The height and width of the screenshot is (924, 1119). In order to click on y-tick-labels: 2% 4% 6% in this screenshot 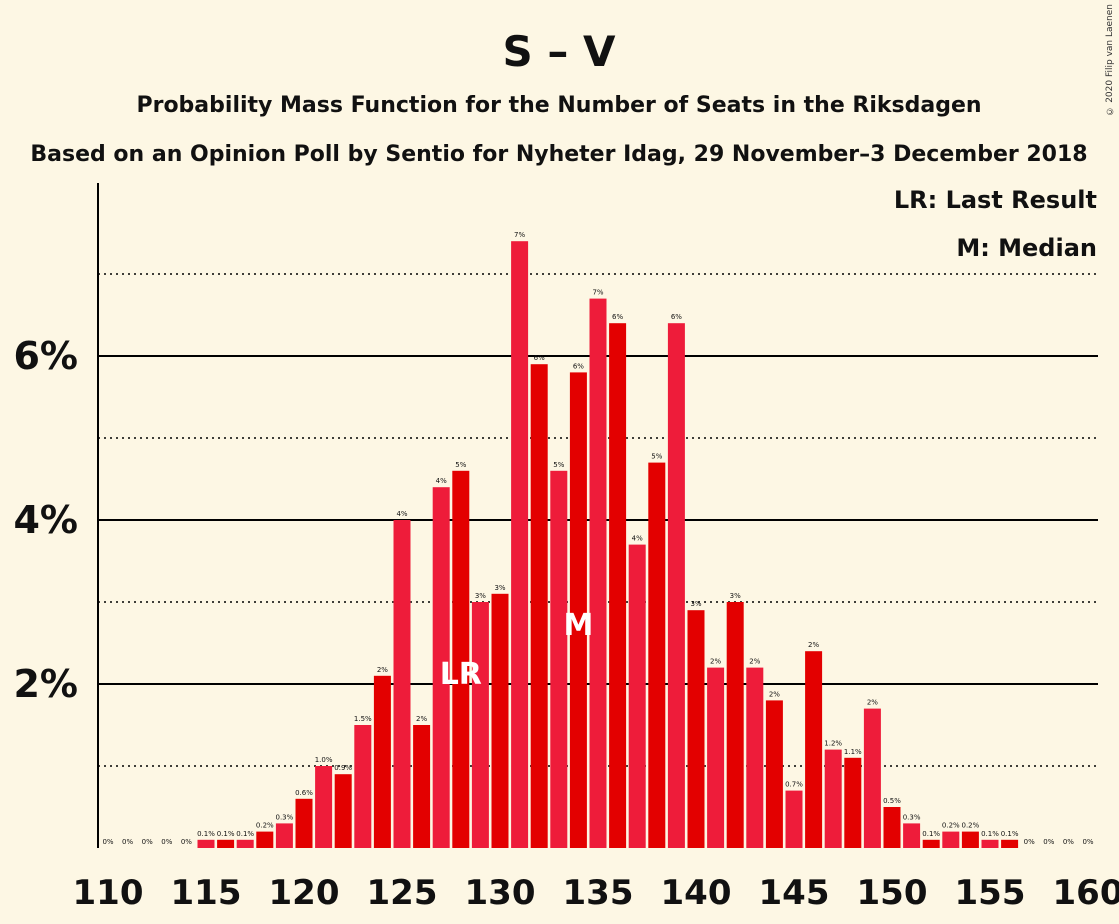, I will do `click(45, 520)`.